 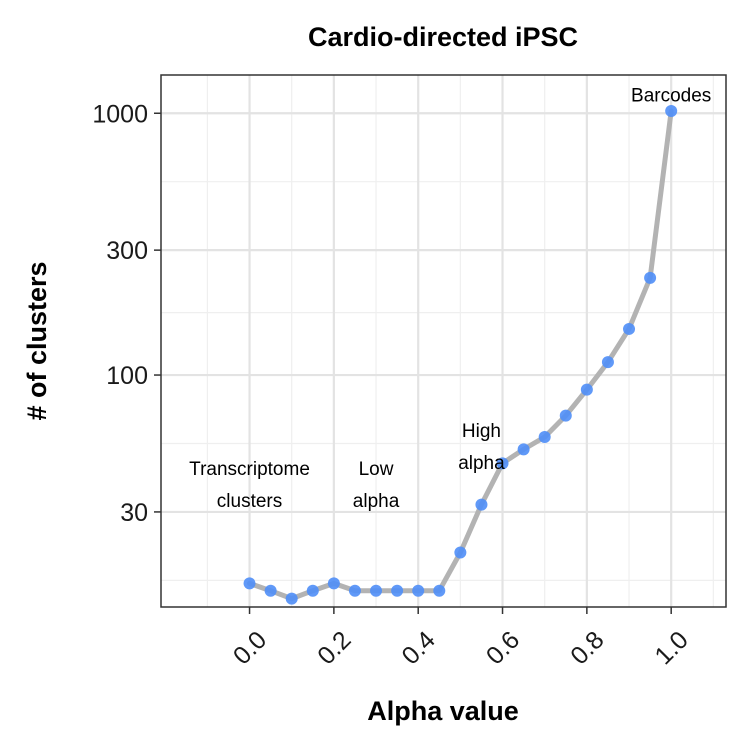 What do you see at coordinates (376, 469) in the screenshot?
I see `annotation-text: Low` at bounding box center [376, 469].